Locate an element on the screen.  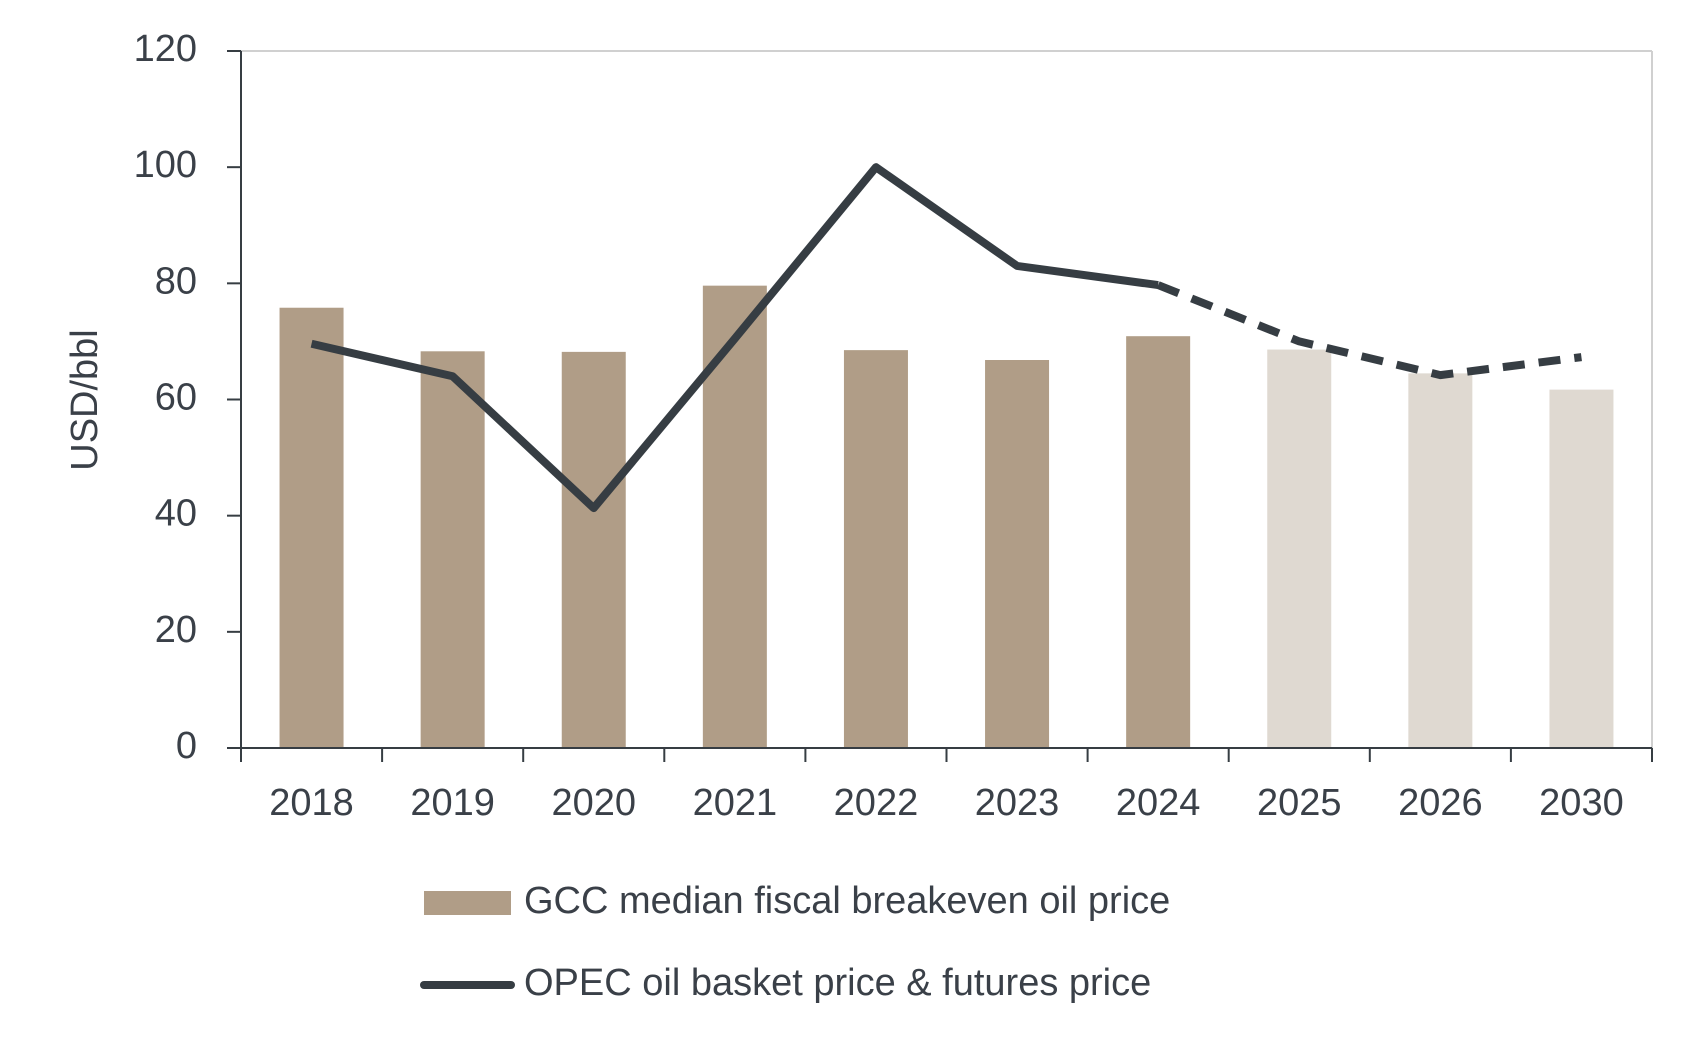
x-tick-label: 2025 is located at coordinates (1299, 803).